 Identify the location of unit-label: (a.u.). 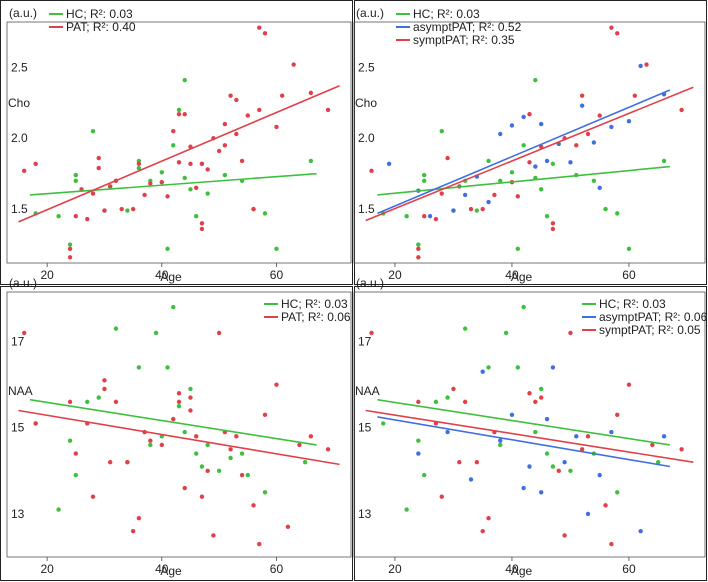
(23, 283).